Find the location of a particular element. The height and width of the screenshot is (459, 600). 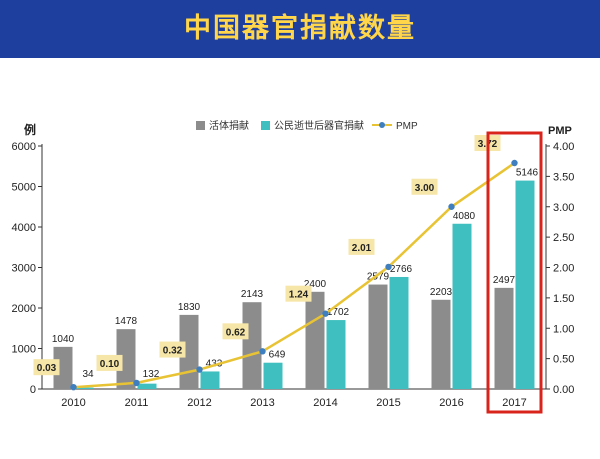

y-axis-title: 例 is located at coordinates (30, 129).